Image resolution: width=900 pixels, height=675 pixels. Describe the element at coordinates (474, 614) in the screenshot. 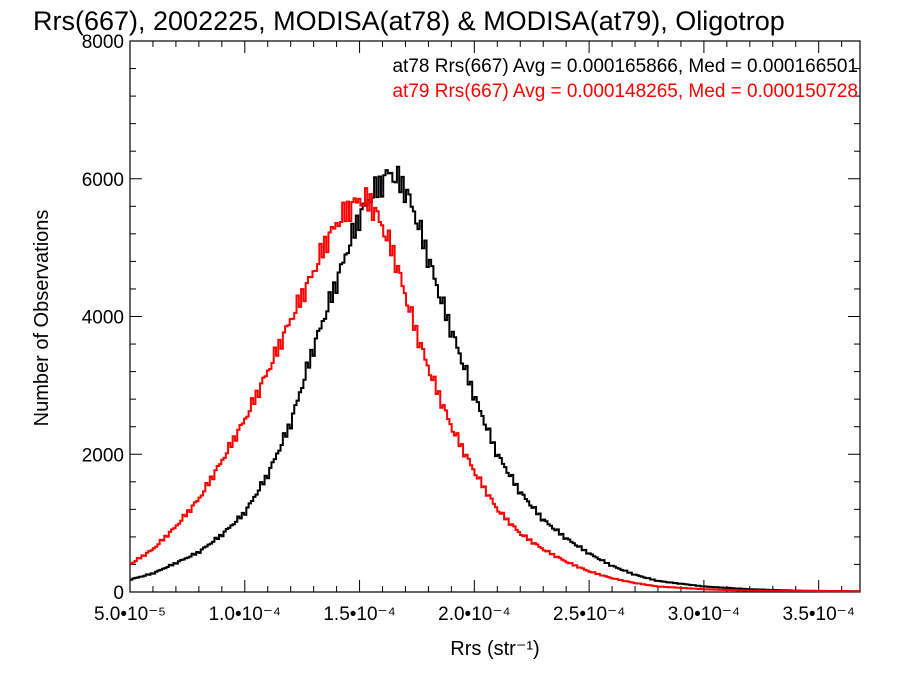

I see `x-tick-label: 2.0•10⁻⁴` at that location.